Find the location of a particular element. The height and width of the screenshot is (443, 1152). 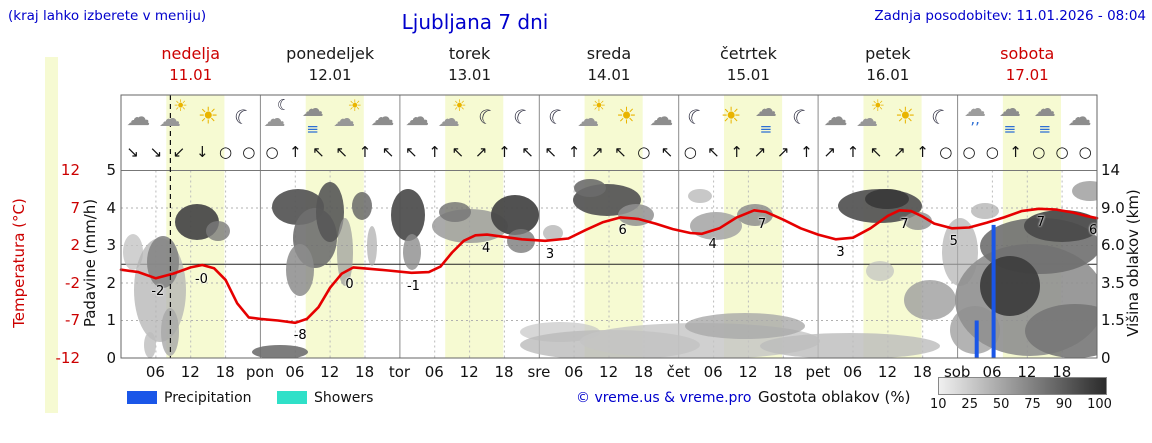

weather-icons-row is located at coordinates (609, 117).